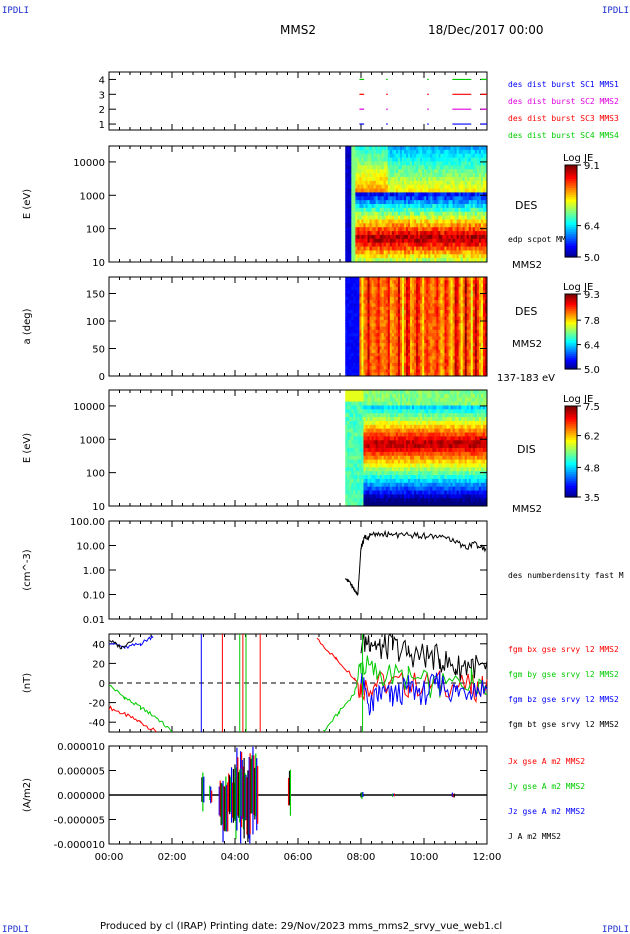 Image resolution: width=630 pixels, height=934 pixels. Describe the element at coordinates (298, 101) in the screenshot. I see `panel-burst-frame` at that location.